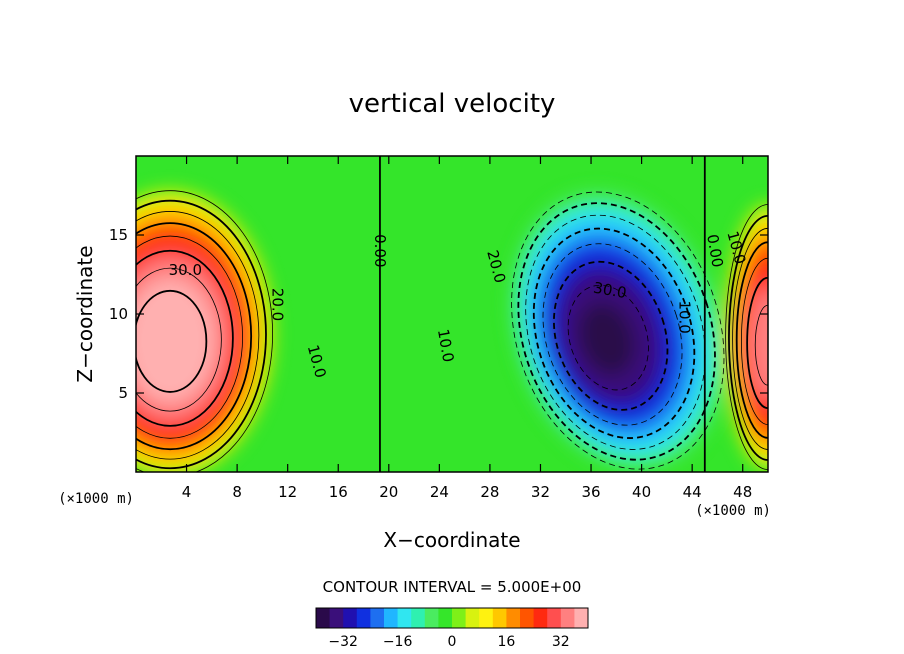 Image resolution: width=904 pixels, height=654 pixels. I want to click on colorbar, so click(452, 618).